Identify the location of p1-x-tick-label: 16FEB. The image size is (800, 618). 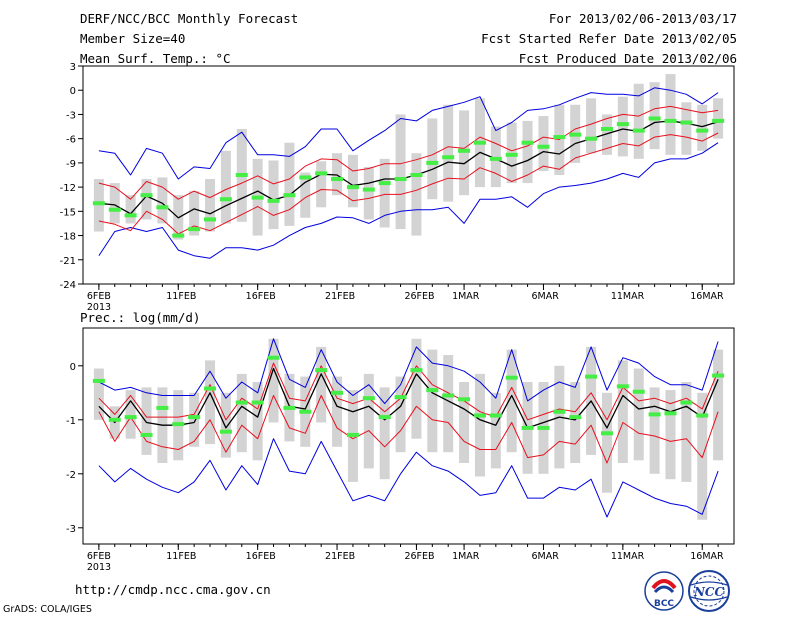
(261, 296).